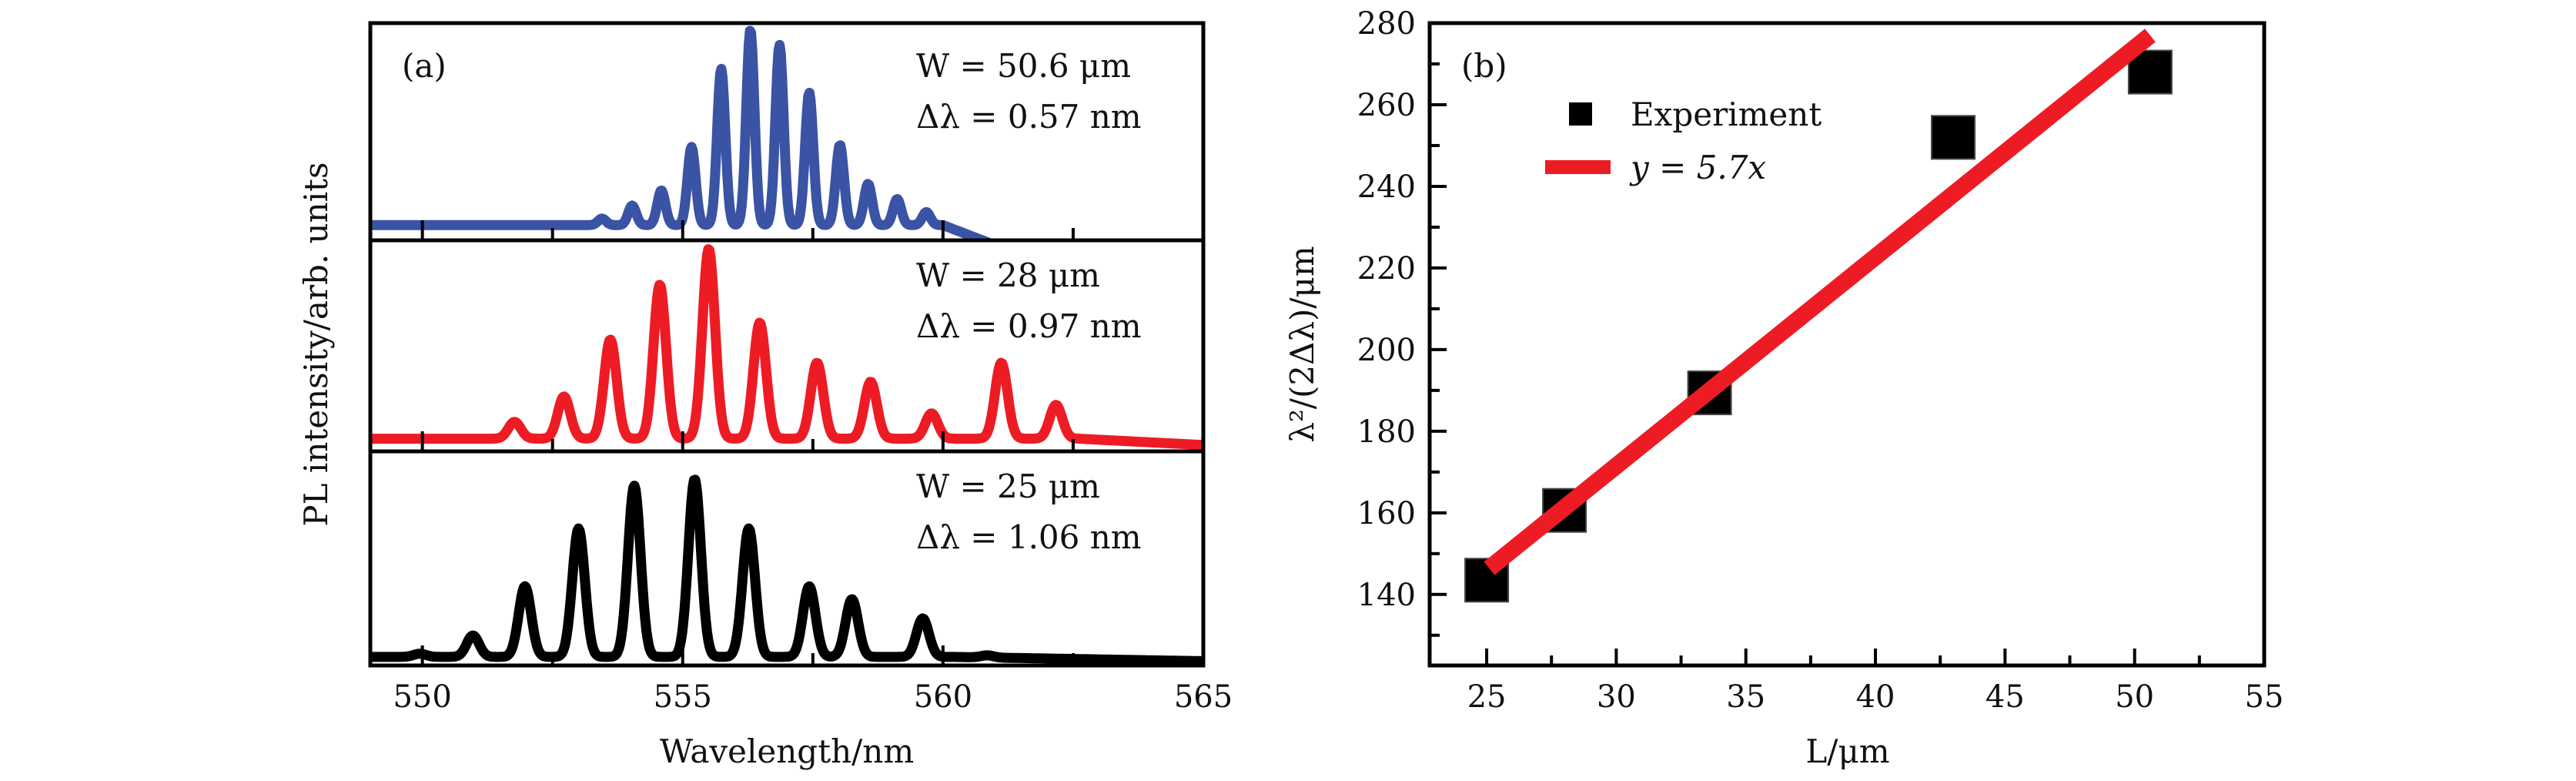 The image size is (2576, 781). I want to click on panel-b-x-tick-label: 55, so click(2264, 697).